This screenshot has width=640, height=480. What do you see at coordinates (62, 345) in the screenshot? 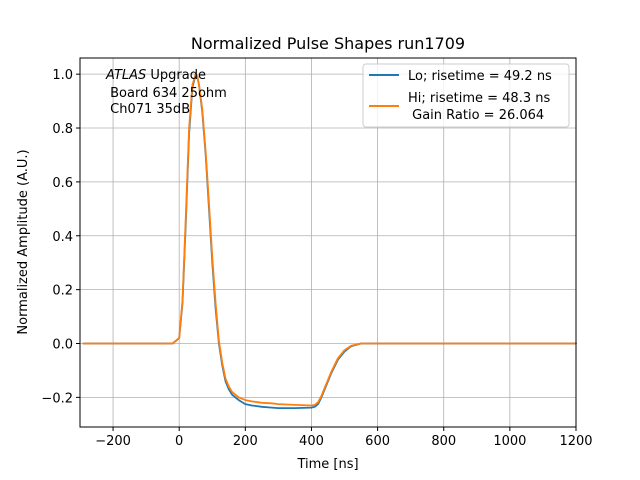
I see `y-tick-label: 0.0` at bounding box center [62, 345].